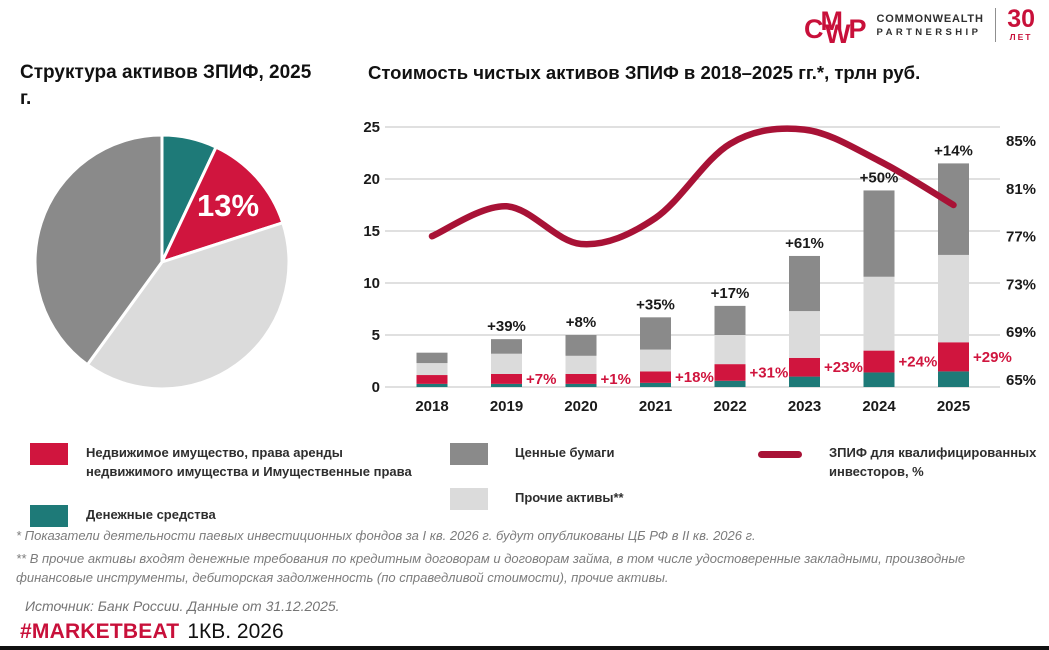 The height and width of the screenshot is (650, 1049). What do you see at coordinates (469, 499) in the screenshot?
I see `other-assets-swatch-icon` at bounding box center [469, 499].